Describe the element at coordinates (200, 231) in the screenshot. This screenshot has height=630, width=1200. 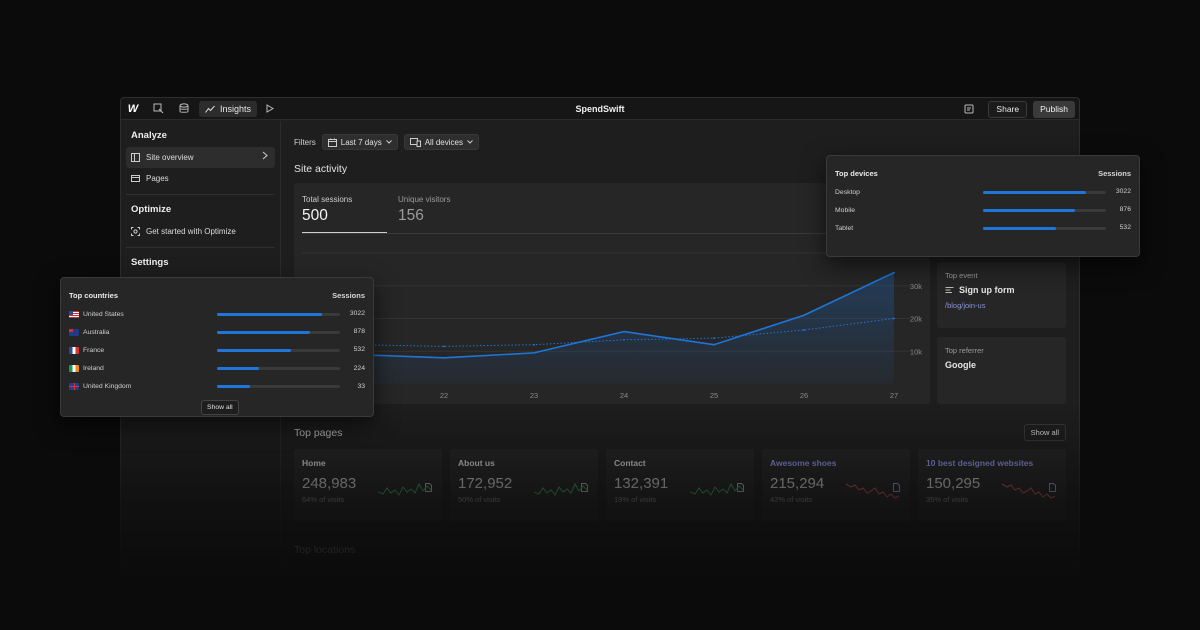
I see `sidebar-item-get-started: Get started with Optimize` at that location.